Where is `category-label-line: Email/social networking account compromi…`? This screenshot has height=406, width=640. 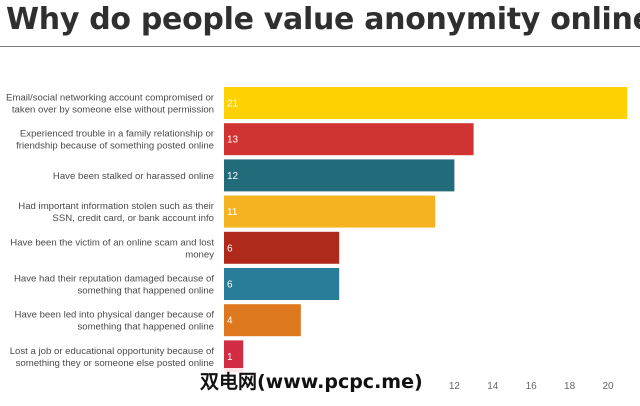
category-label-line: Email/social networking account compromi… is located at coordinates (110, 98).